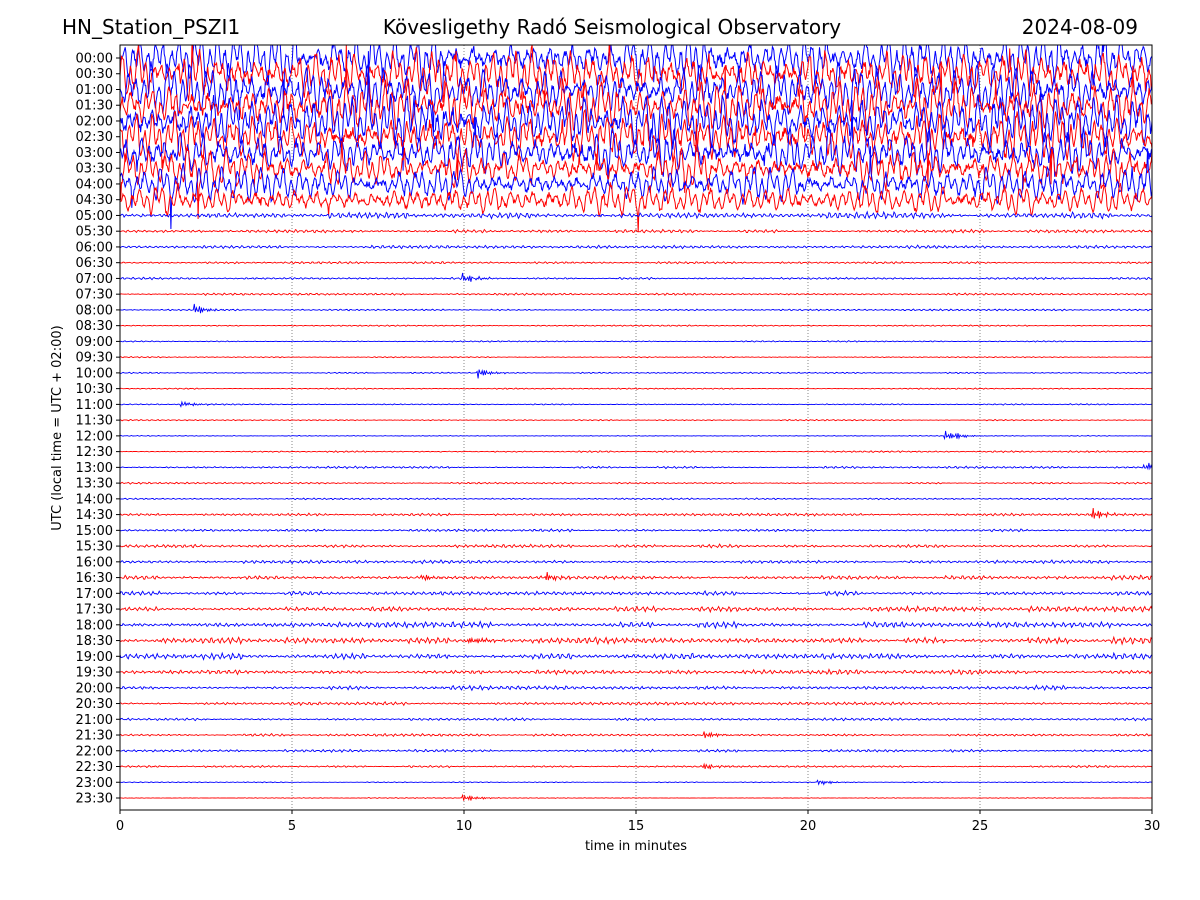 This screenshot has width=1200, height=900. What do you see at coordinates (94, 673) in the screenshot?
I see `y-tick-label: 19:30` at bounding box center [94, 673].